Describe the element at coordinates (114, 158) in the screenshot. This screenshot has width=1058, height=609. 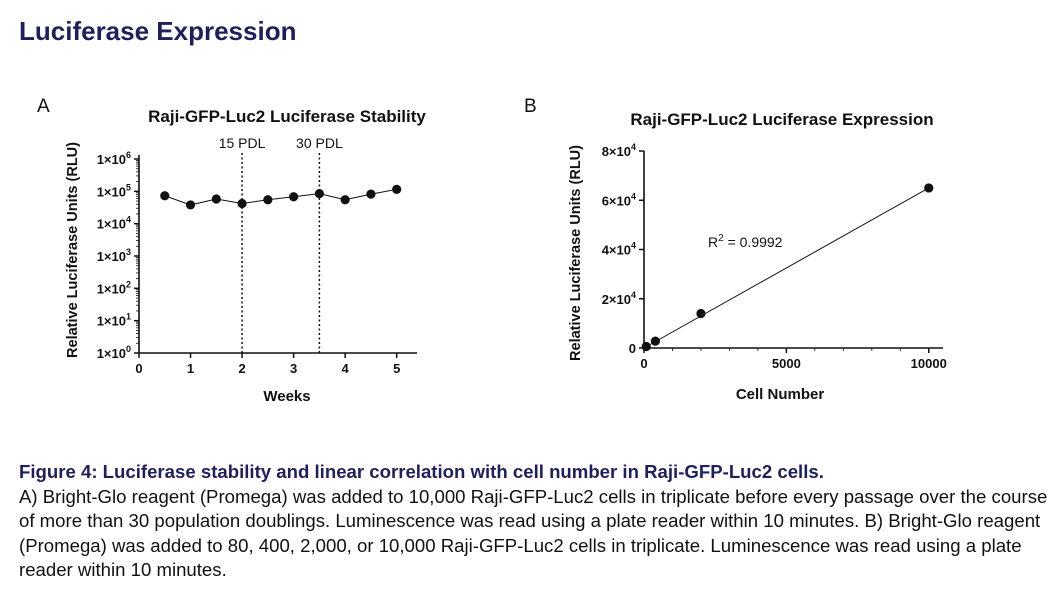
I see `chart-a-ytick-label: 1×10⁶` at that location.